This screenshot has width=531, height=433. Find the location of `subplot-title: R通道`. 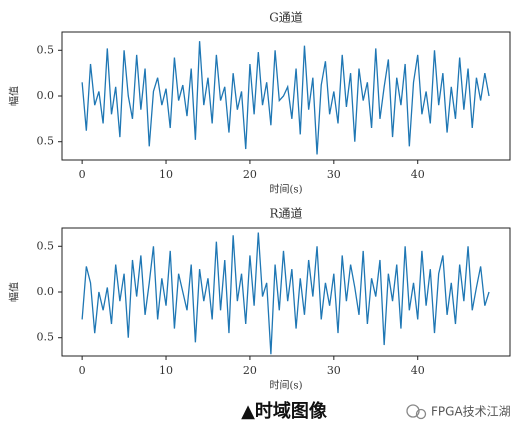

subplot-title: R通道 is located at coordinates (285, 214).